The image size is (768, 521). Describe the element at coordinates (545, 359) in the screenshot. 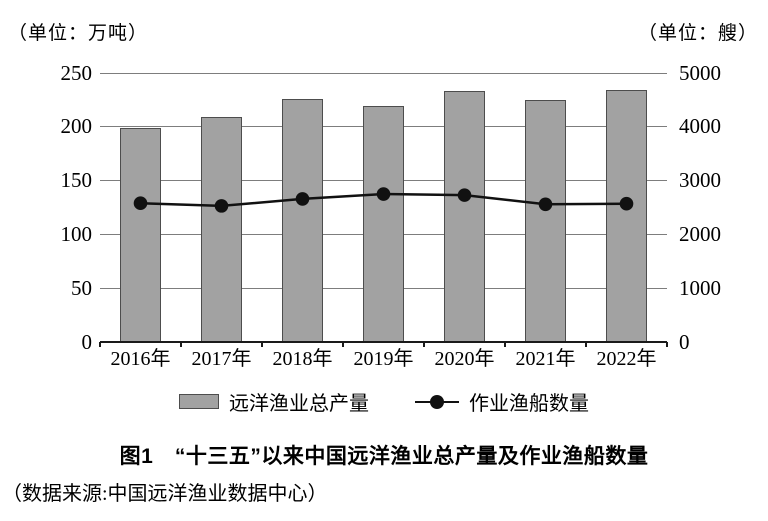

I see `x-tick-label: 2021年` at that location.